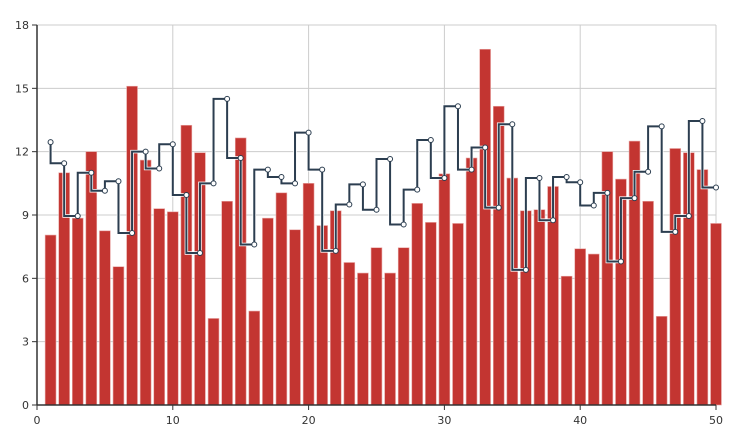 The height and width of the screenshot is (447, 749). What do you see at coordinates (37, 420) in the screenshot?
I see `x-tick-label: 0` at bounding box center [37, 420].